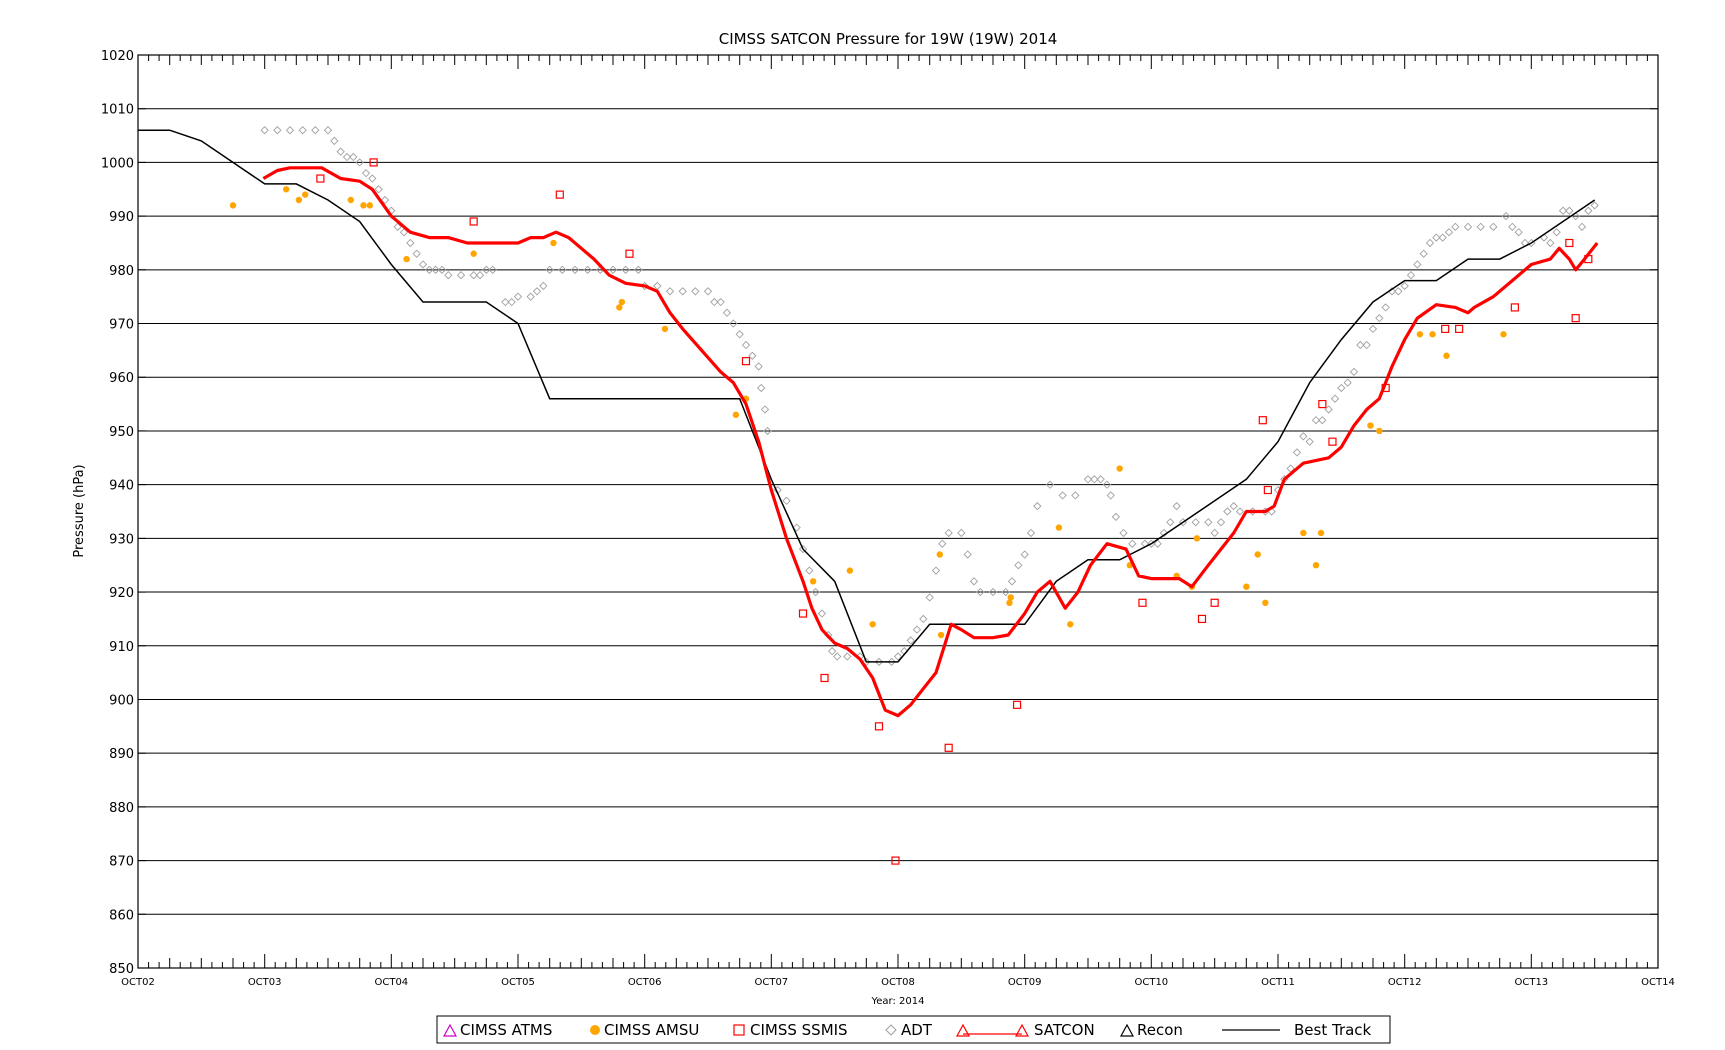 This screenshot has height=1050, width=1725. What do you see at coordinates (121, 593) in the screenshot?
I see `y-tick-label-920: 920` at bounding box center [121, 593].